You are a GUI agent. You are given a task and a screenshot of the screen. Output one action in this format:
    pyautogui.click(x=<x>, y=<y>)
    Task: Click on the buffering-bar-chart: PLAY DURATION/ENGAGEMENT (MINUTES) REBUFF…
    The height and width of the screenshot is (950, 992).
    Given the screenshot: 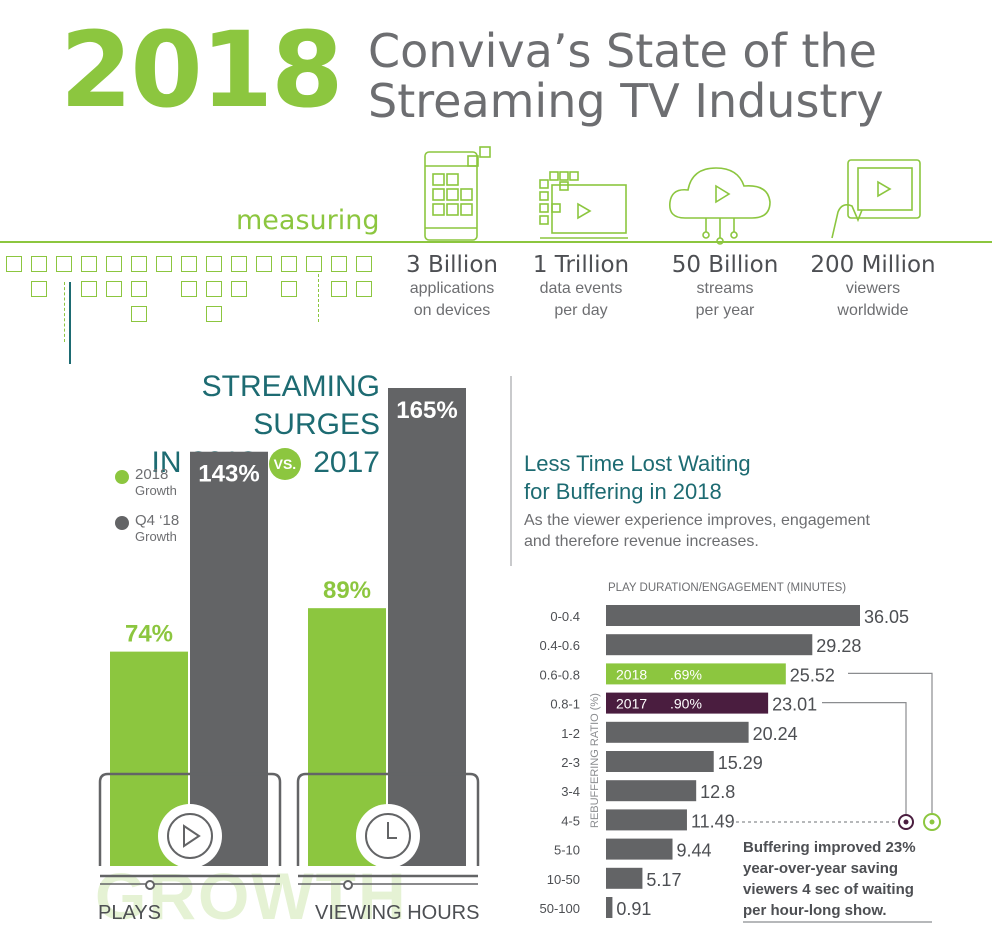 What is the action you would take?
    pyautogui.click(x=740, y=752)
    